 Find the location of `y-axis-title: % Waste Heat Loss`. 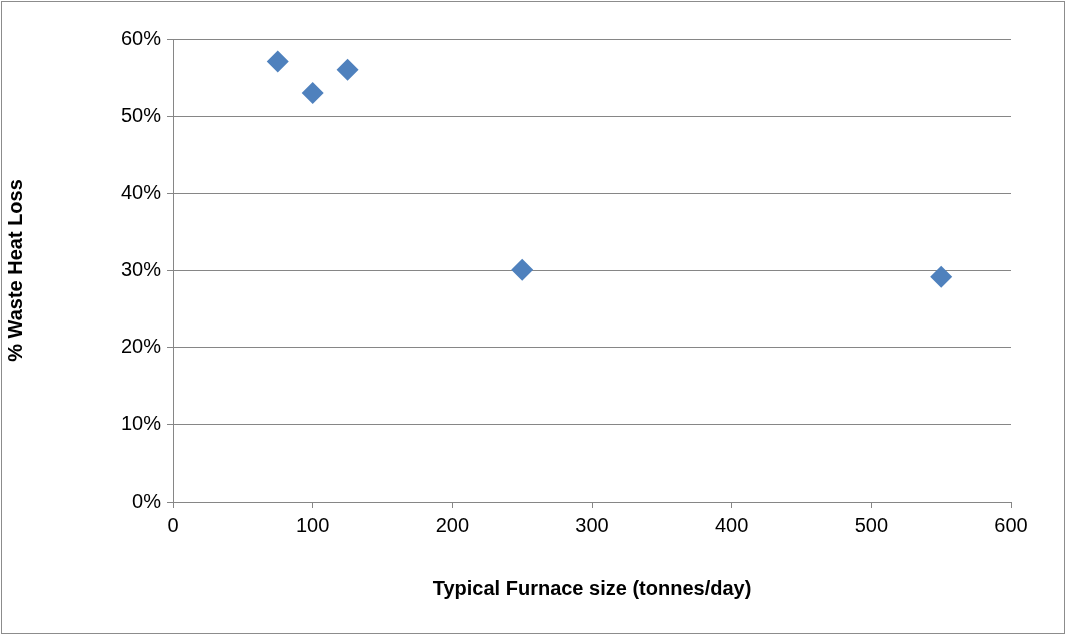

y-axis-title: % Waste Heat Loss is located at coordinates (14, 270).